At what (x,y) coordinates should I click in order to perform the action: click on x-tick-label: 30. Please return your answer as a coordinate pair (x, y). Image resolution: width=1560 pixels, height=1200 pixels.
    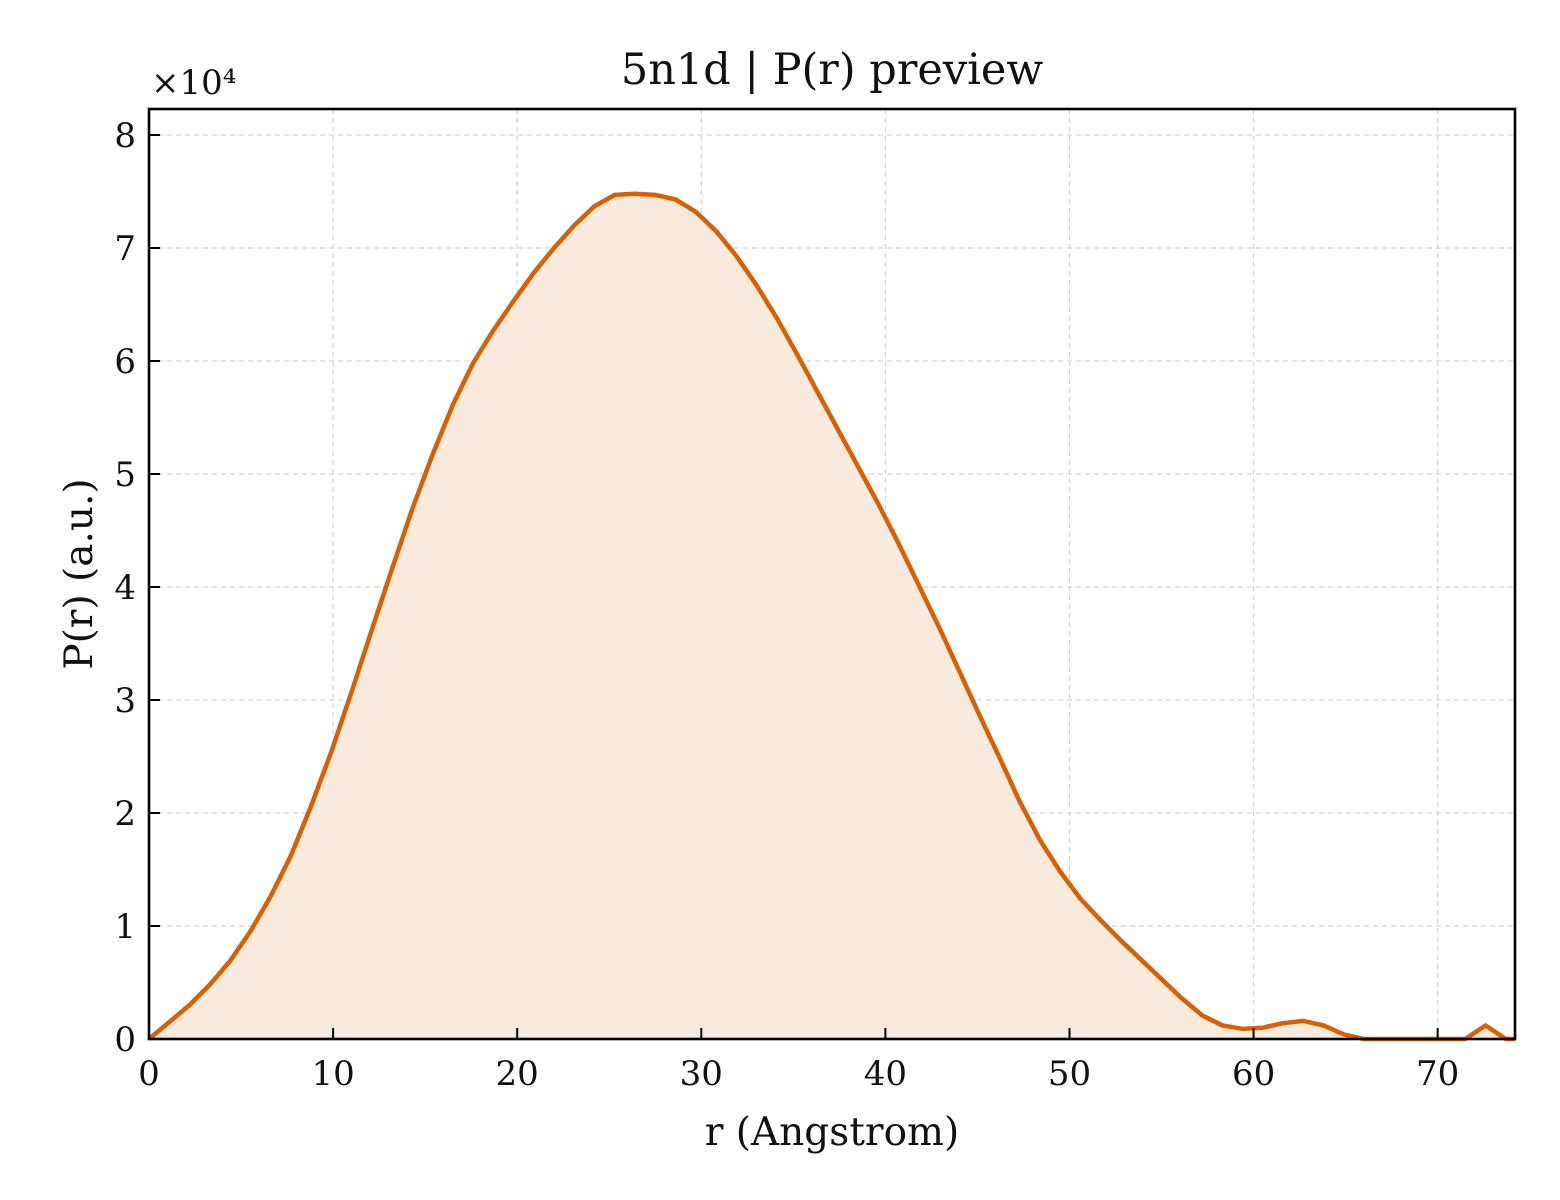
    Looking at the image, I should click on (701, 1074).